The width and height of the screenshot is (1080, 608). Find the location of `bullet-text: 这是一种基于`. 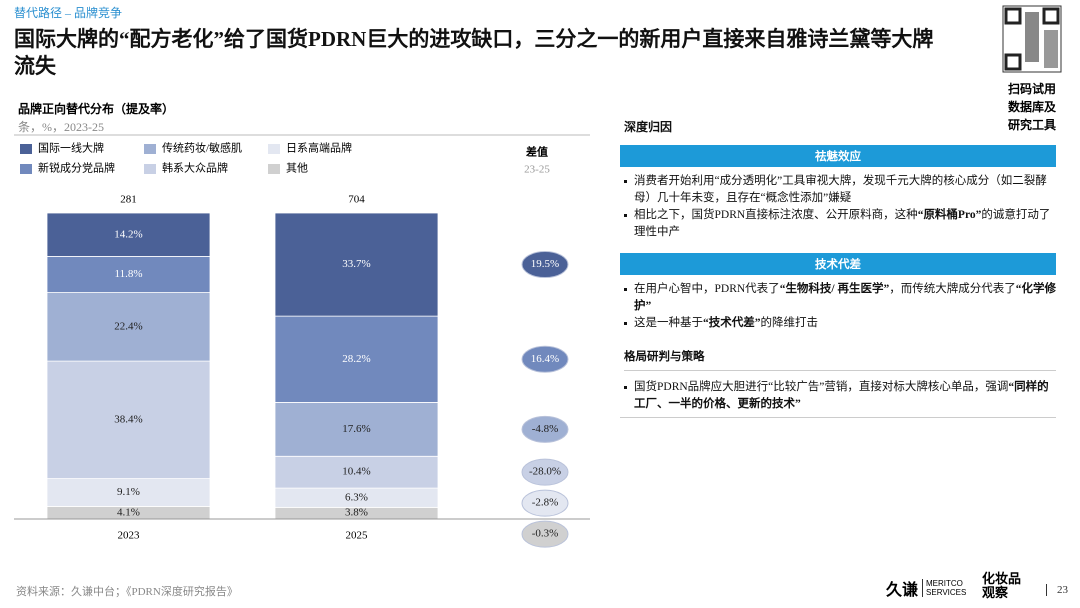

bullet-text: 这是一种基于 is located at coordinates (668, 323).